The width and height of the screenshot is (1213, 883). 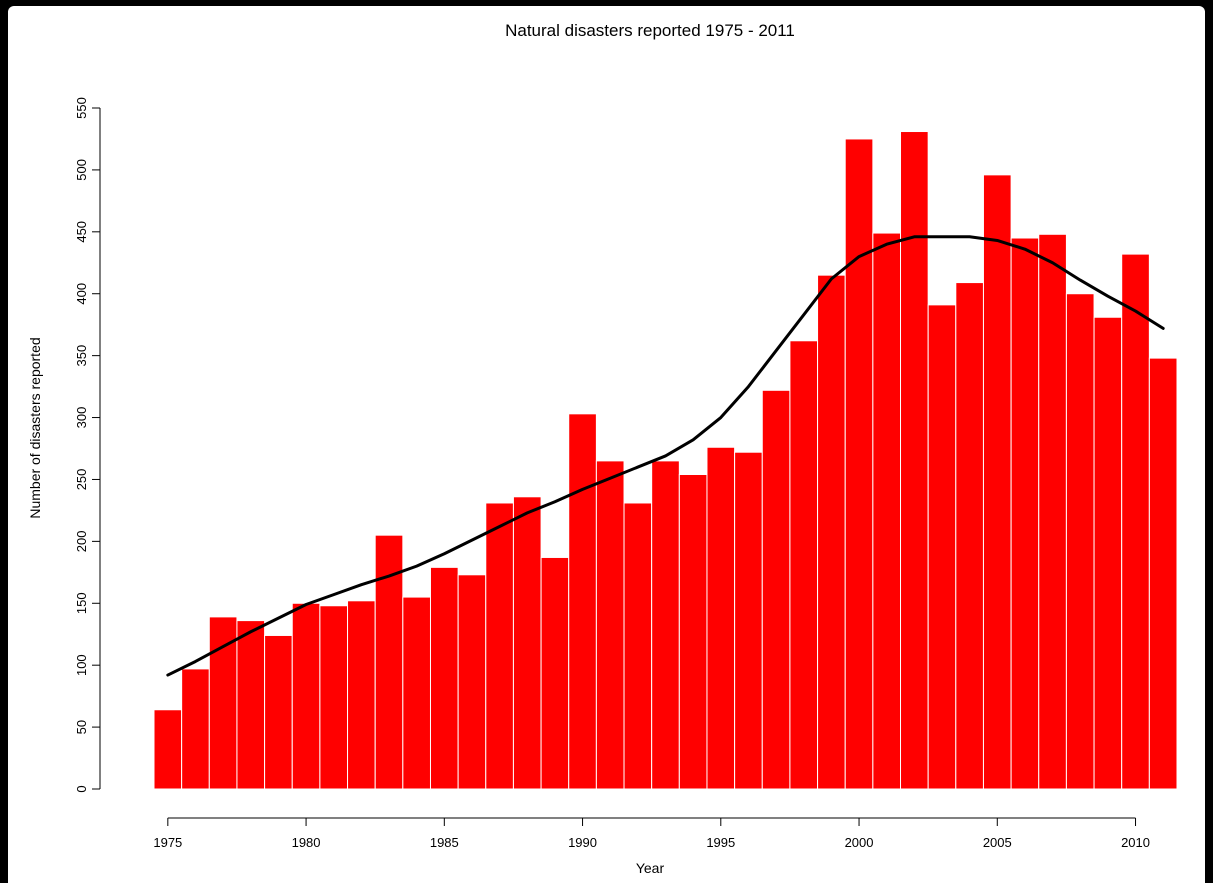 What do you see at coordinates (306, 696) in the screenshot?
I see `bar-1980` at bounding box center [306, 696].